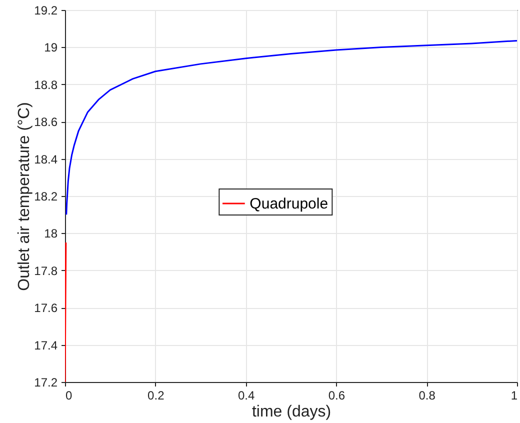  What do you see at coordinates (46, 271) in the screenshot?
I see `y-tick-label: 17.8` at bounding box center [46, 271].